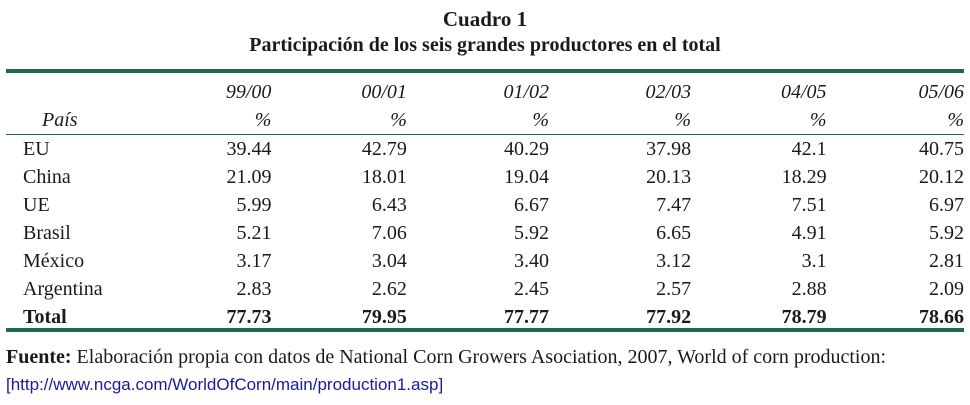 The height and width of the screenshot is (405, 970). What do you see at coordinates (47, 233) in the screenshot?
I see `country-cell: Brasil` at bounding box center [47, 233].